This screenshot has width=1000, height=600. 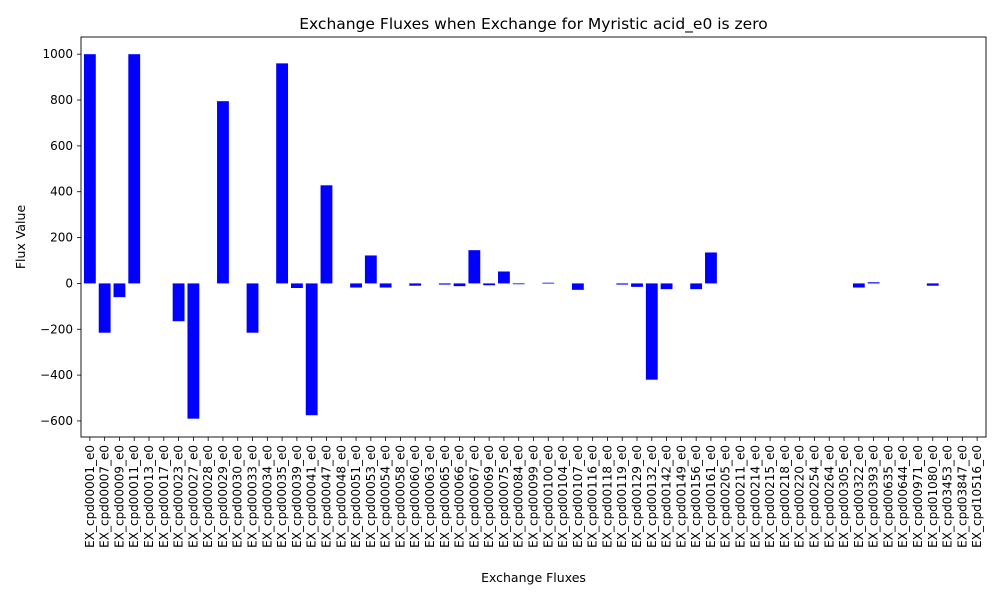 What do you see at coordinates (888, 496) in the screenshot?
I see `x-tick-label: EX_cpd00635_e0` at bounding box center [888, 496].